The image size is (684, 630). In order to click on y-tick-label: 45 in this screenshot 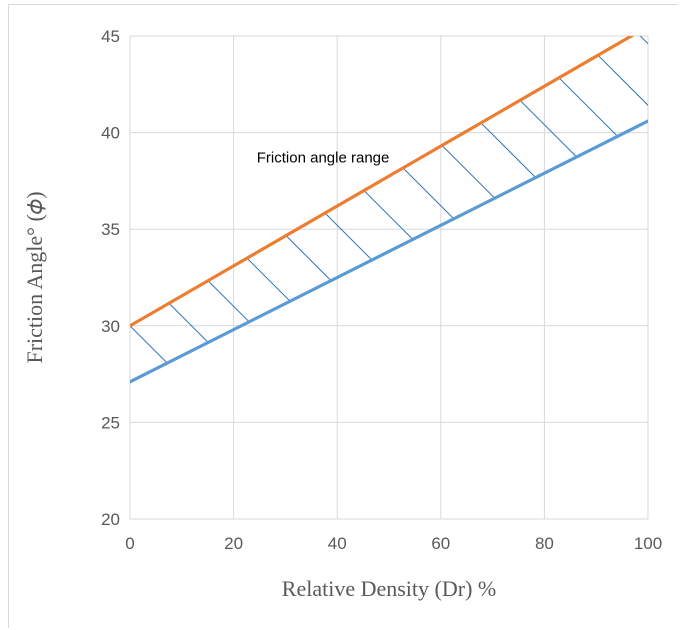, I will do `click(110, 36)`.